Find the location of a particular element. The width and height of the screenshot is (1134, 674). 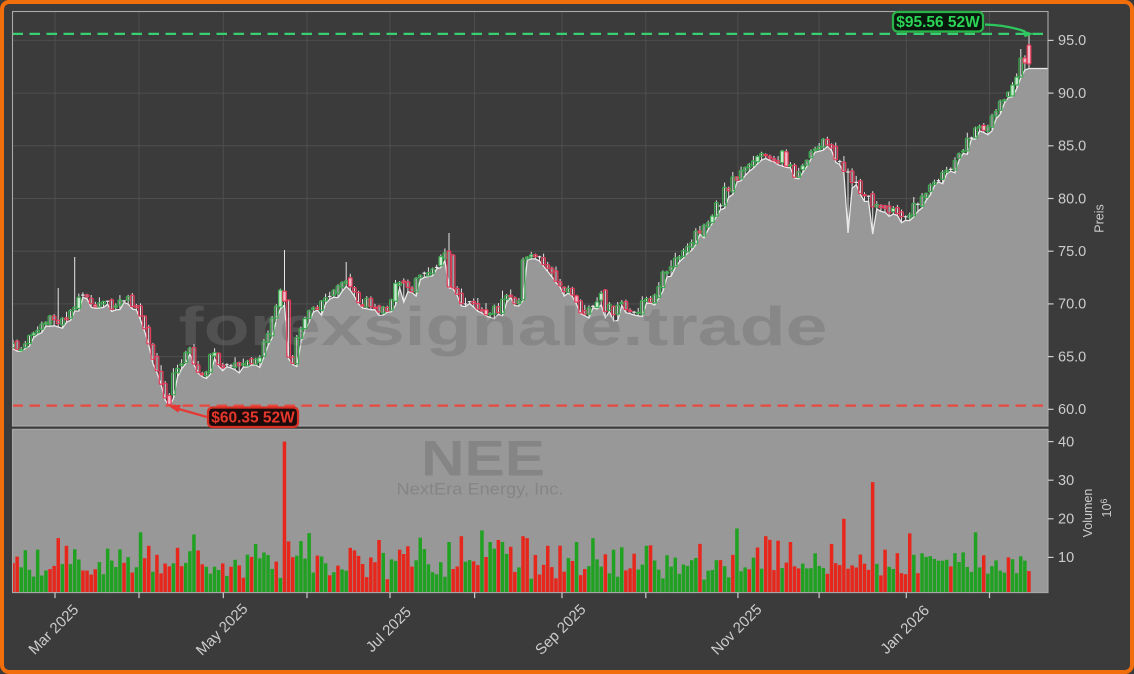

svg-text: Preis is located at coordinates (1100, 218).